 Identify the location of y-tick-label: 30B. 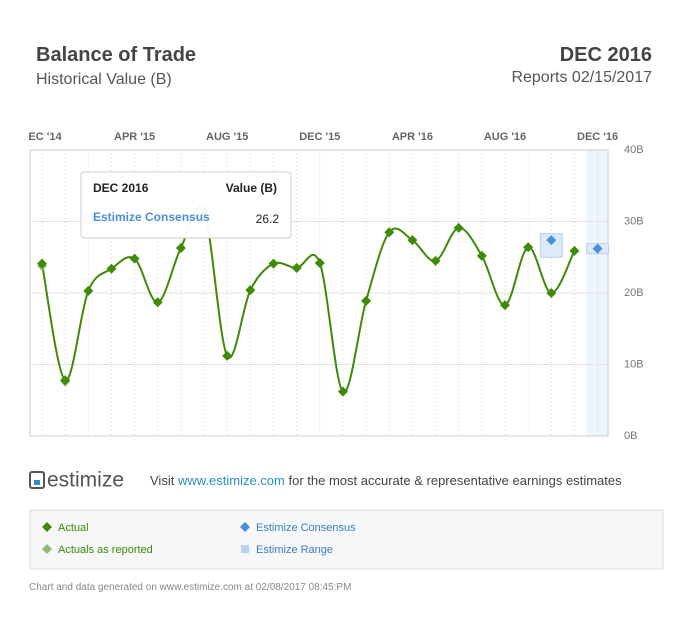
(634, 221).